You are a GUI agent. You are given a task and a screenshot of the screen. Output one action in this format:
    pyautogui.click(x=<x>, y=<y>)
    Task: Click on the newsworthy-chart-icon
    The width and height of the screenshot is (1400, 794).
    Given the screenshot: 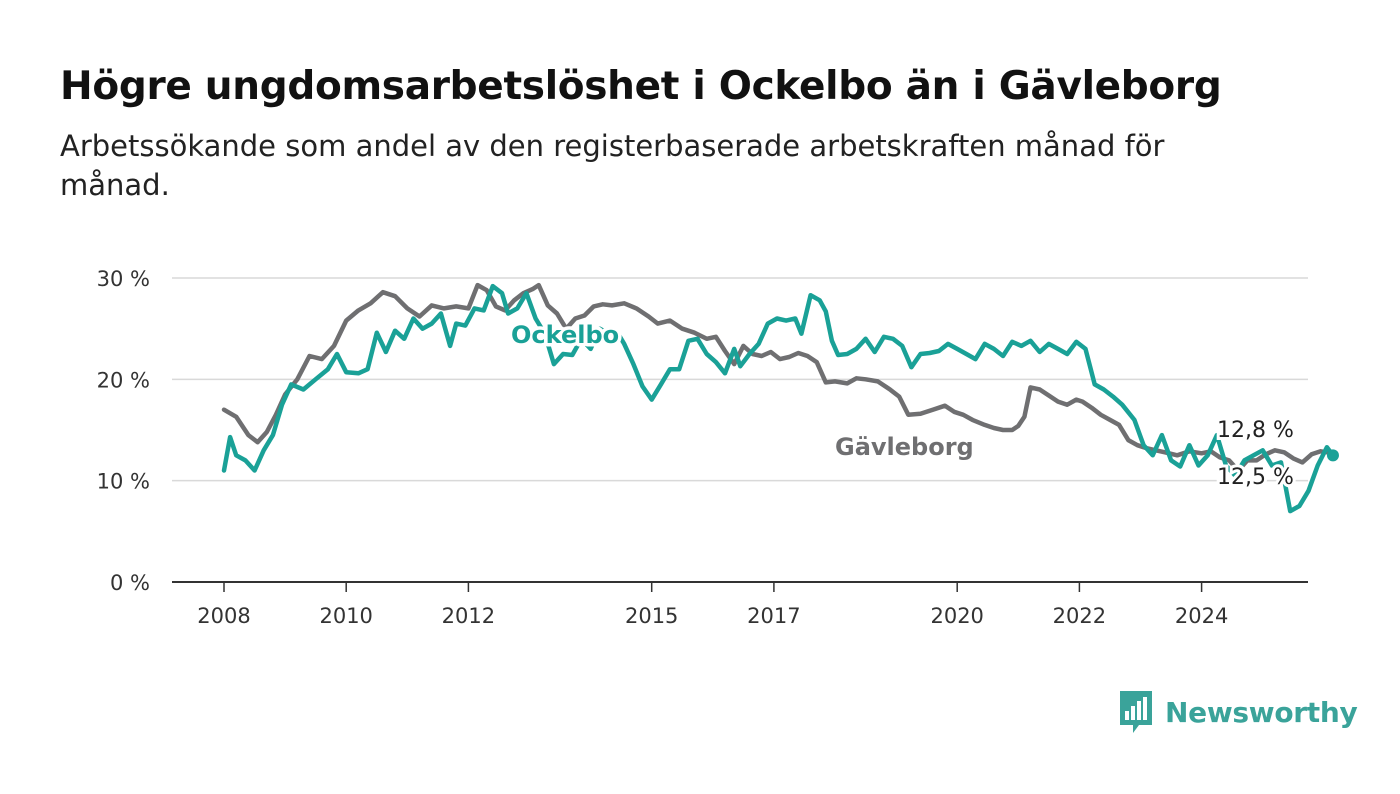 What is the action you would take?
    pyautogui.click(x=1136, y=712)
    